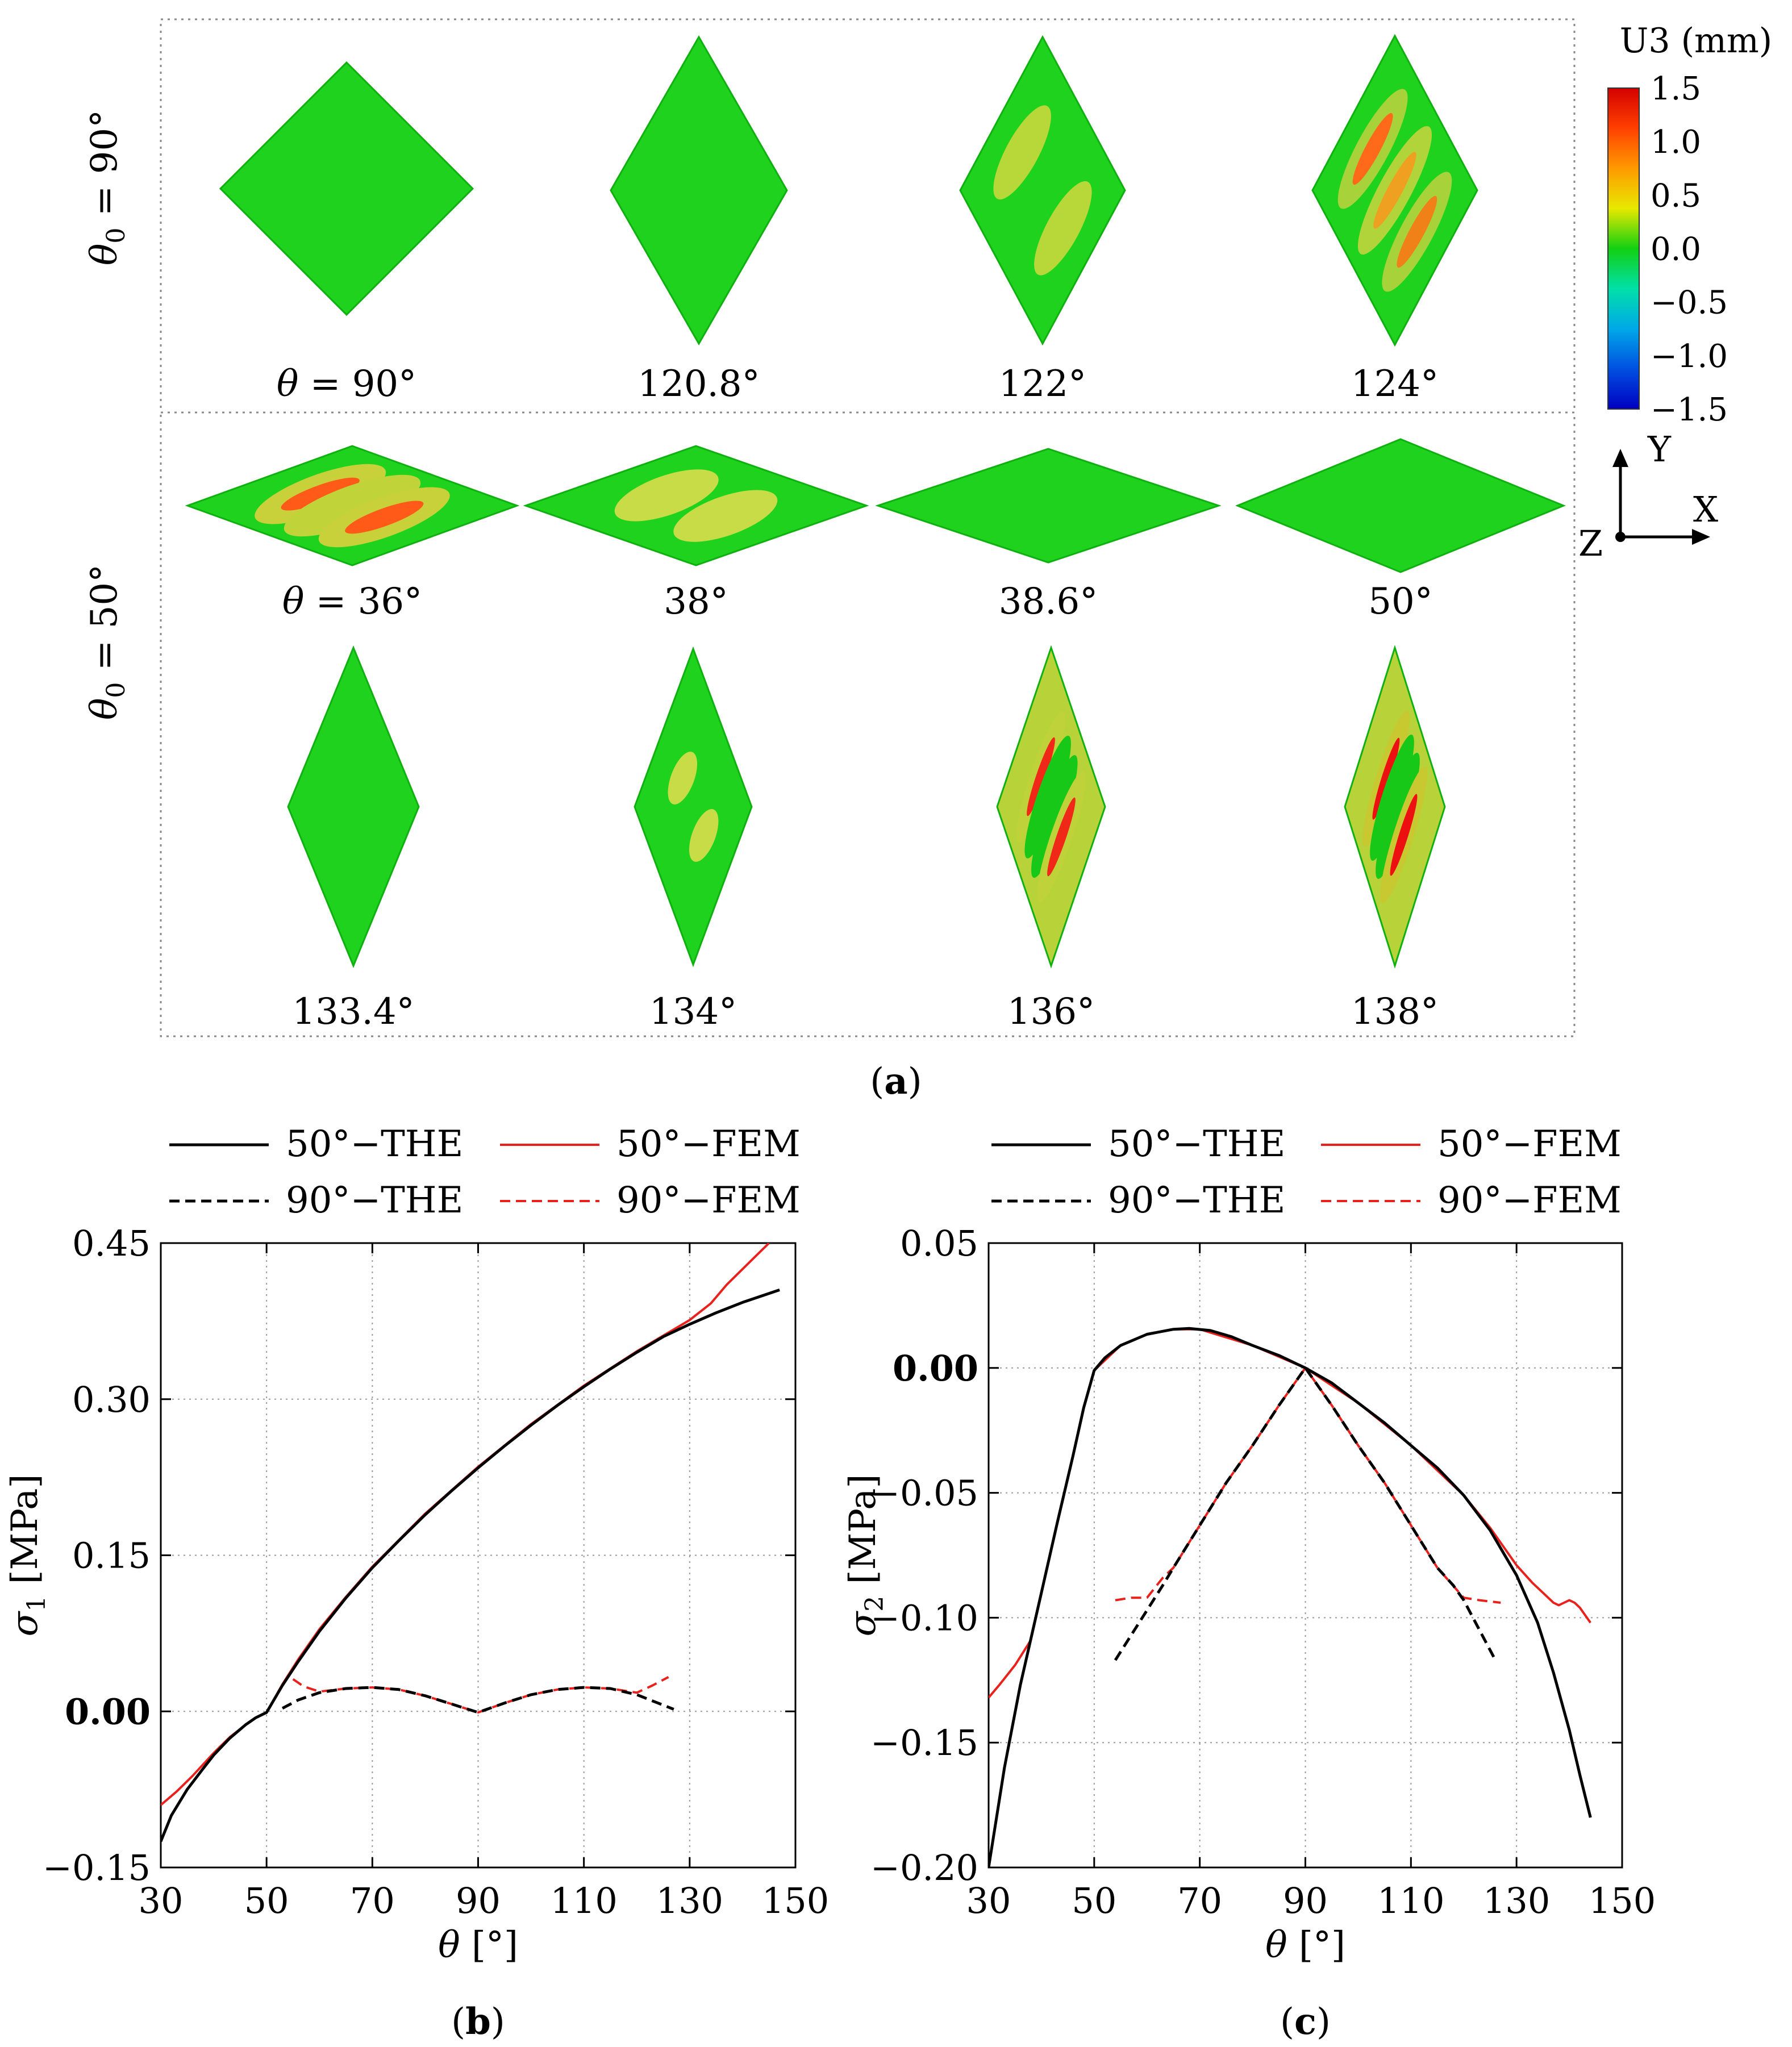  What do you see at coordinates (583, 1900) in the screenshot?
I see `x-tick-label: 110` at bounding box center [583, 1900].